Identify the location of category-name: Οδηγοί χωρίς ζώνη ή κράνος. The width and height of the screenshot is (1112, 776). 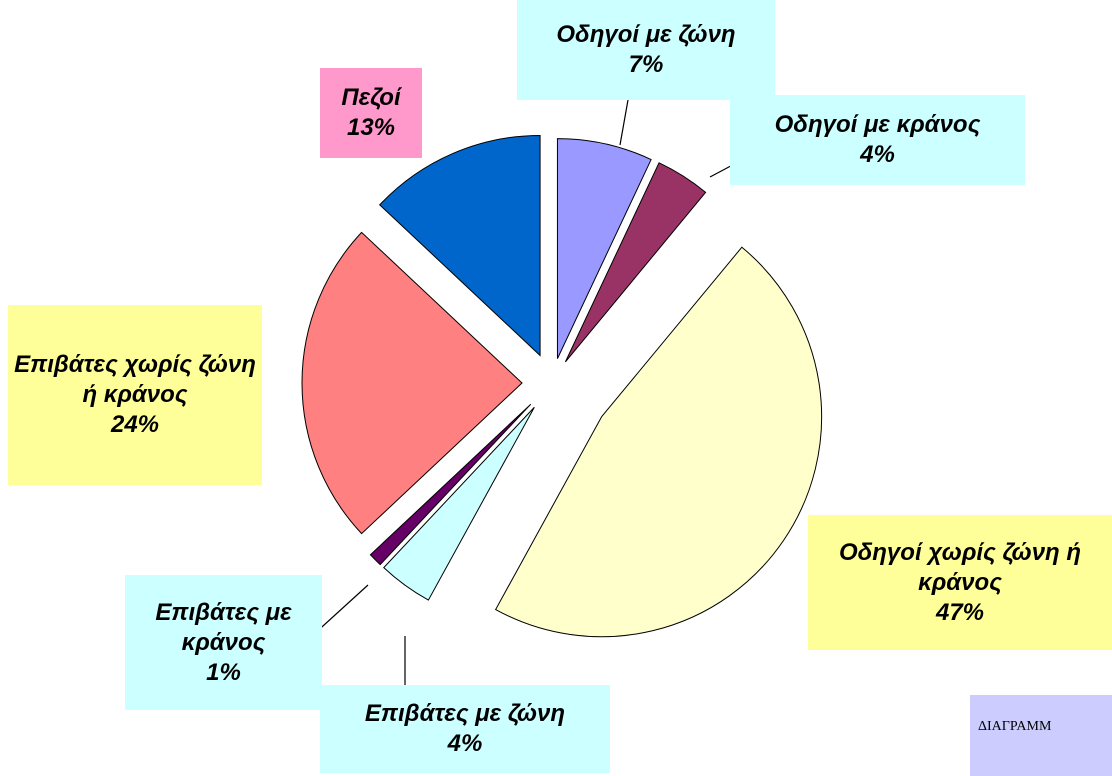
(960, 567).